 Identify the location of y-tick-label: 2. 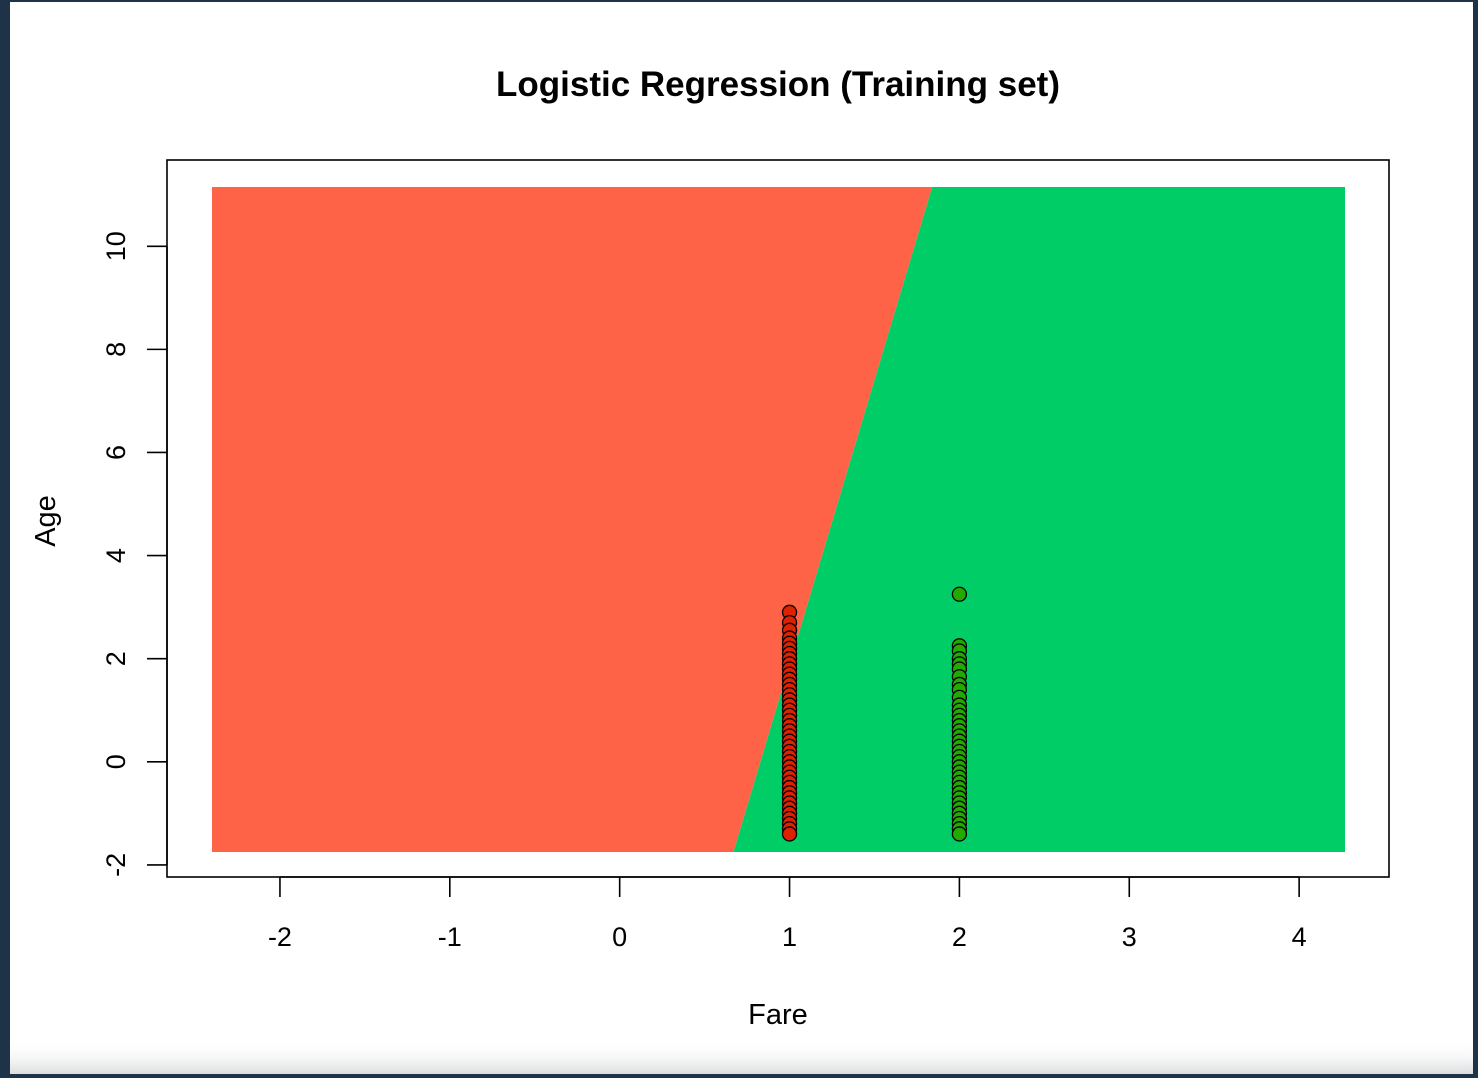
(116, 658).